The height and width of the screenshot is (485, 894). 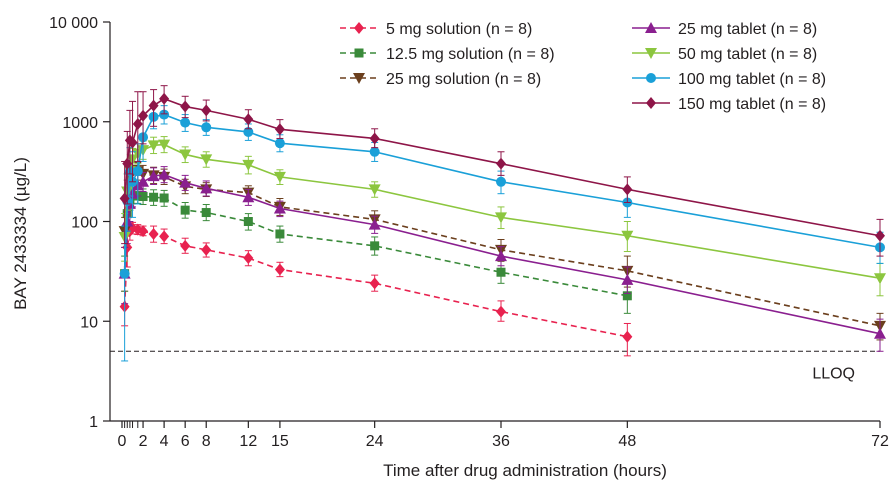 I want to click on legend-label: 5 mg solution (n = 8), so click(x=459, y=29).